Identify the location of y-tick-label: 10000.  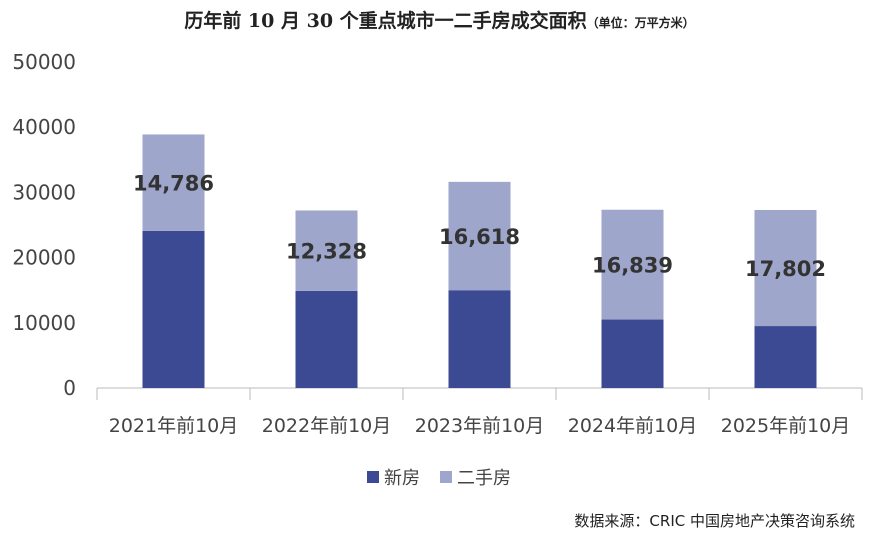
(44, 323).